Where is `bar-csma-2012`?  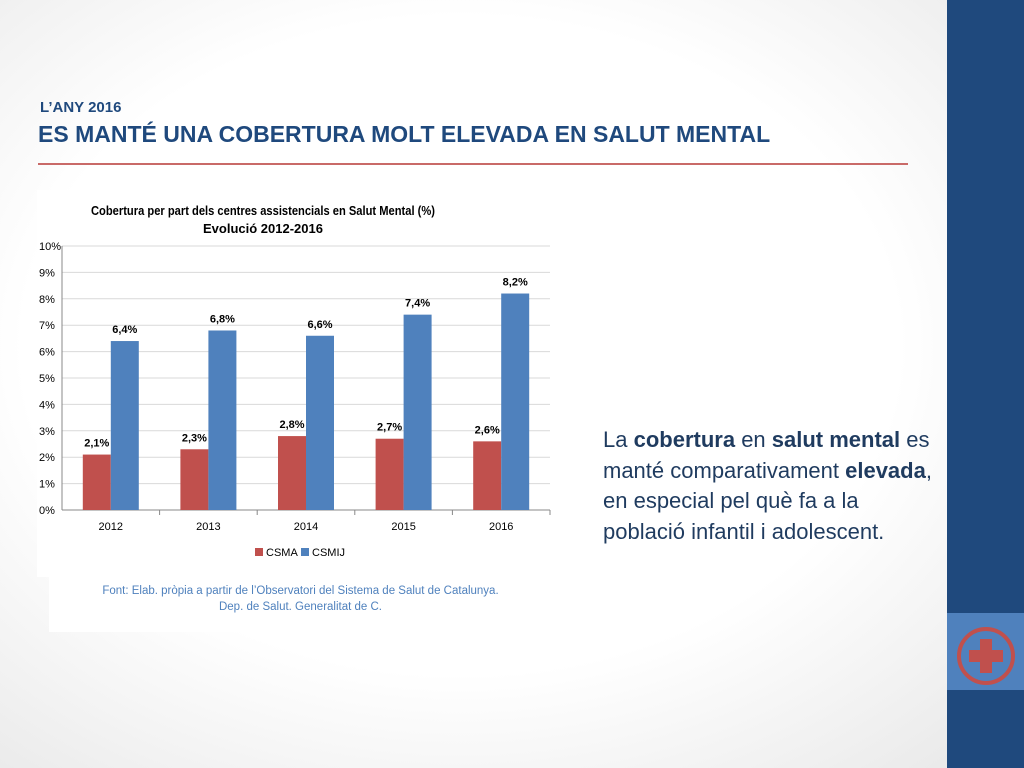
bar-csma-2012 is located at coordinates (96, 482).